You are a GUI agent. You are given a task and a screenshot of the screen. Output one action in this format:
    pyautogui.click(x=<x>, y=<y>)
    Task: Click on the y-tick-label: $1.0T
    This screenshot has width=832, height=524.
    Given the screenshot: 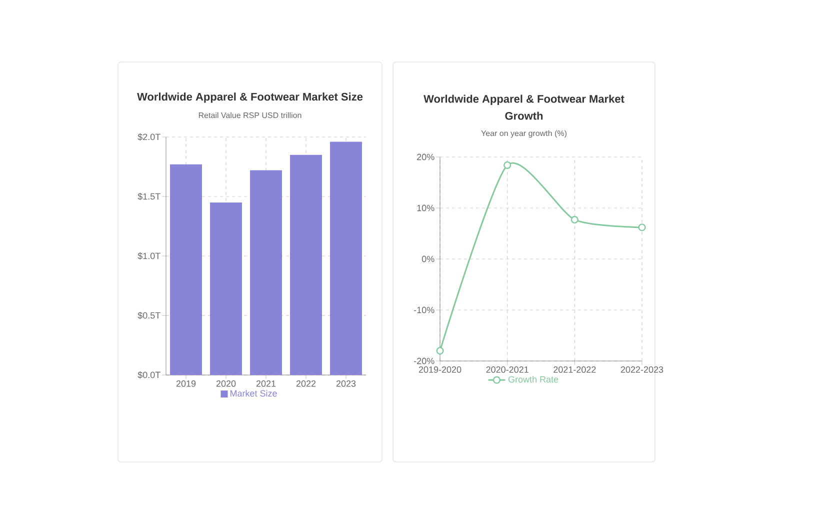 What is the action you would take?
    pyautogui.click(x=149, y=256)
    